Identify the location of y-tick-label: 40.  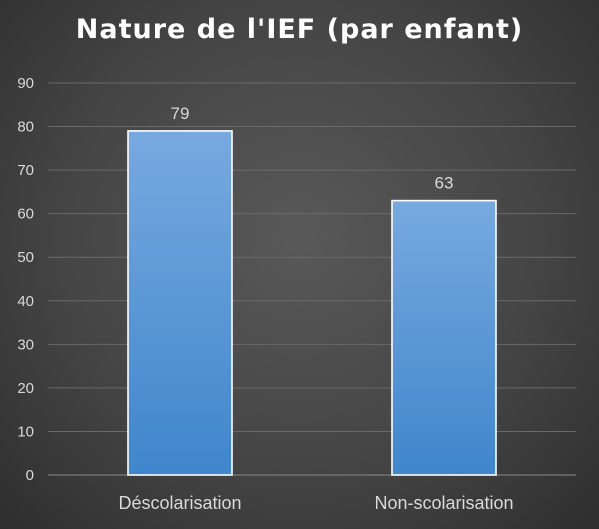
(25, 301).